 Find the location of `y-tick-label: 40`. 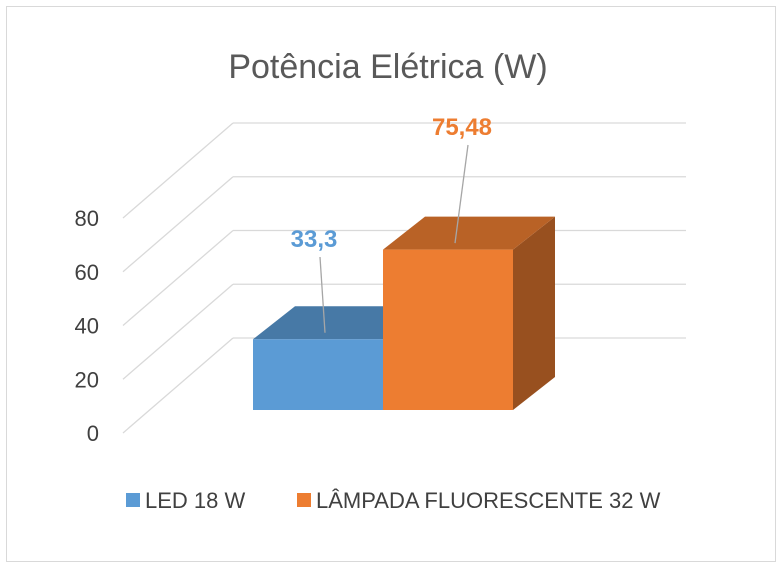

y-tick-label: 40 is located at coordinates (87, 326).